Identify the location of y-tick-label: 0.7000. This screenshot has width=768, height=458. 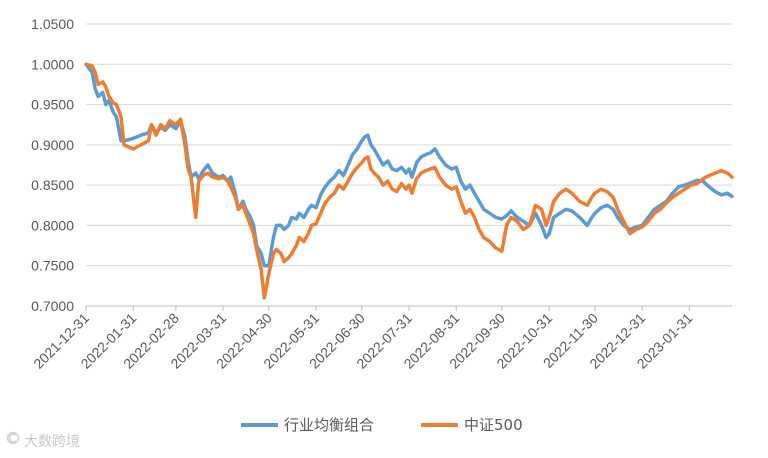
(52, 306).